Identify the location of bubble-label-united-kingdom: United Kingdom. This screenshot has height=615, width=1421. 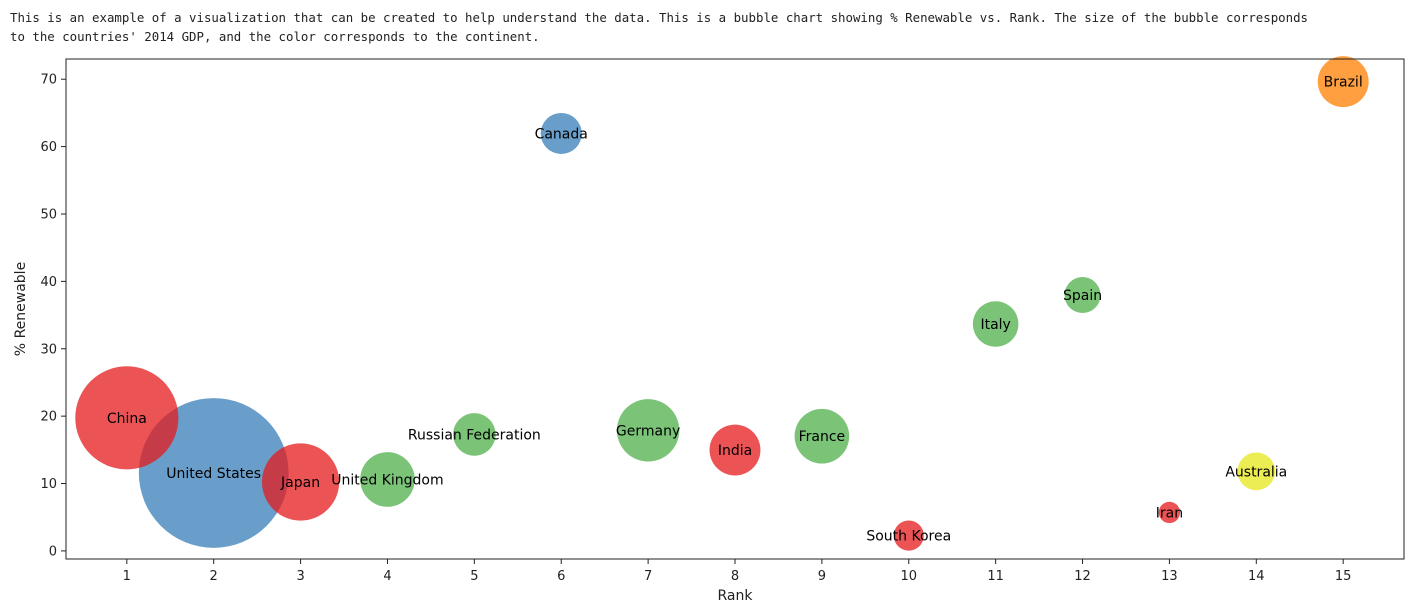
(387, 480).